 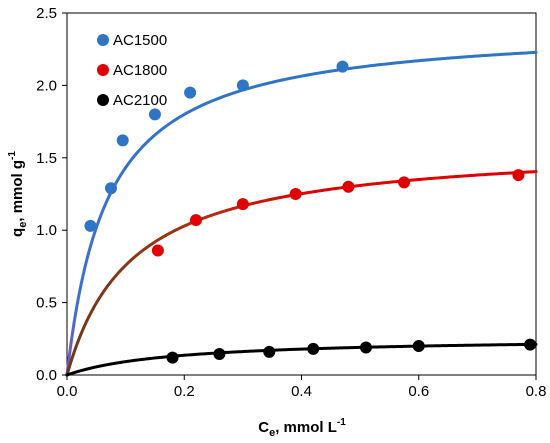 I want to click on y-axis-title: qe, mmol g-1, so click(x=18, y=194).